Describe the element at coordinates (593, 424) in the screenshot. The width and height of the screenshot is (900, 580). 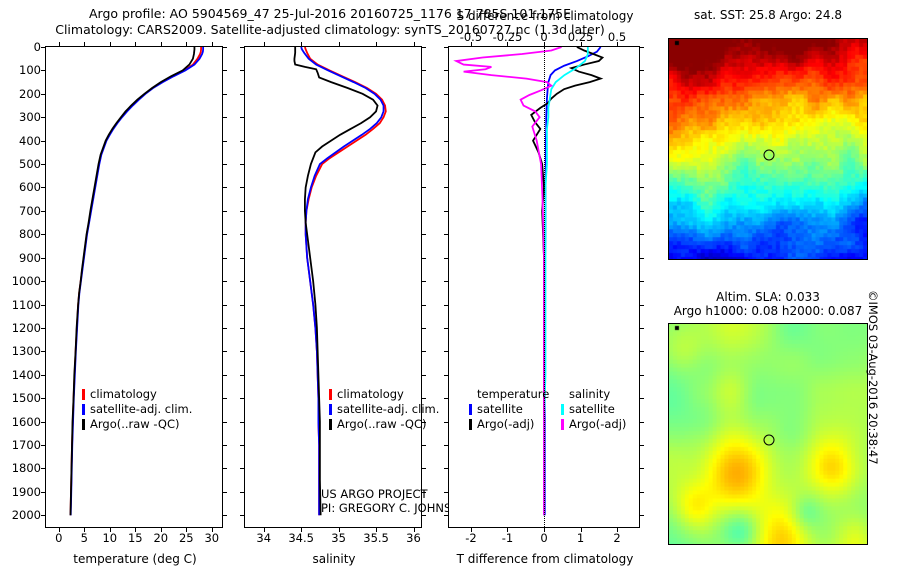
I see `legend-item: Argo(-adj)` at that location.